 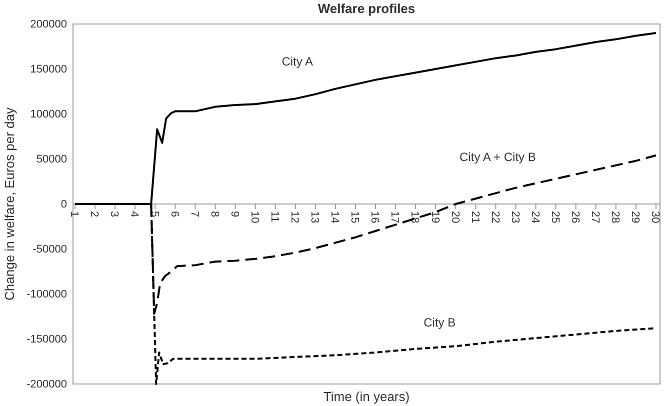 What do you see at coordinates (48, 114) in the screenshot?
I see `y-tick-label: 100000` at bounding box center [48, 114].